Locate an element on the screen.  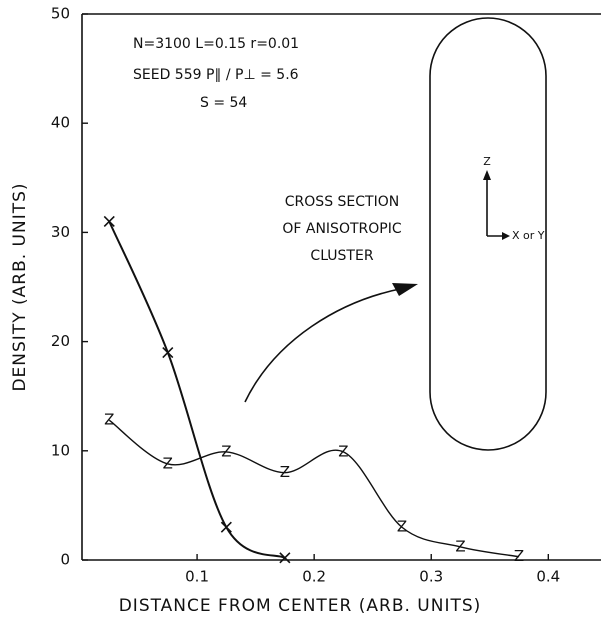
annotation: SEED 559 P∥ / P⊥ = 5.6 is located at coordinates (216, 75).